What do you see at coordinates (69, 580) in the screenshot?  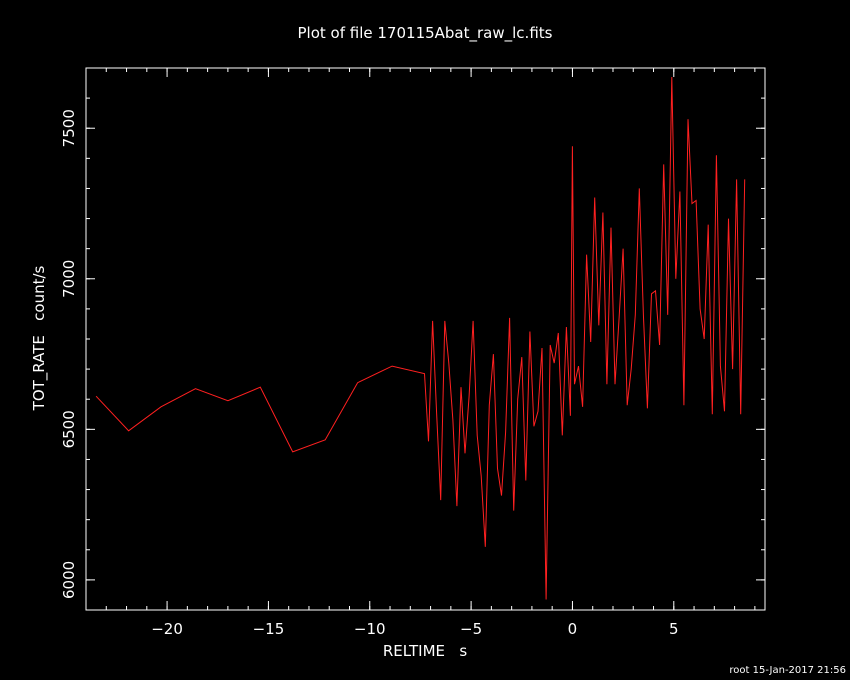 I see `y-tick-label: 6000` at bounding box center [69, 580].